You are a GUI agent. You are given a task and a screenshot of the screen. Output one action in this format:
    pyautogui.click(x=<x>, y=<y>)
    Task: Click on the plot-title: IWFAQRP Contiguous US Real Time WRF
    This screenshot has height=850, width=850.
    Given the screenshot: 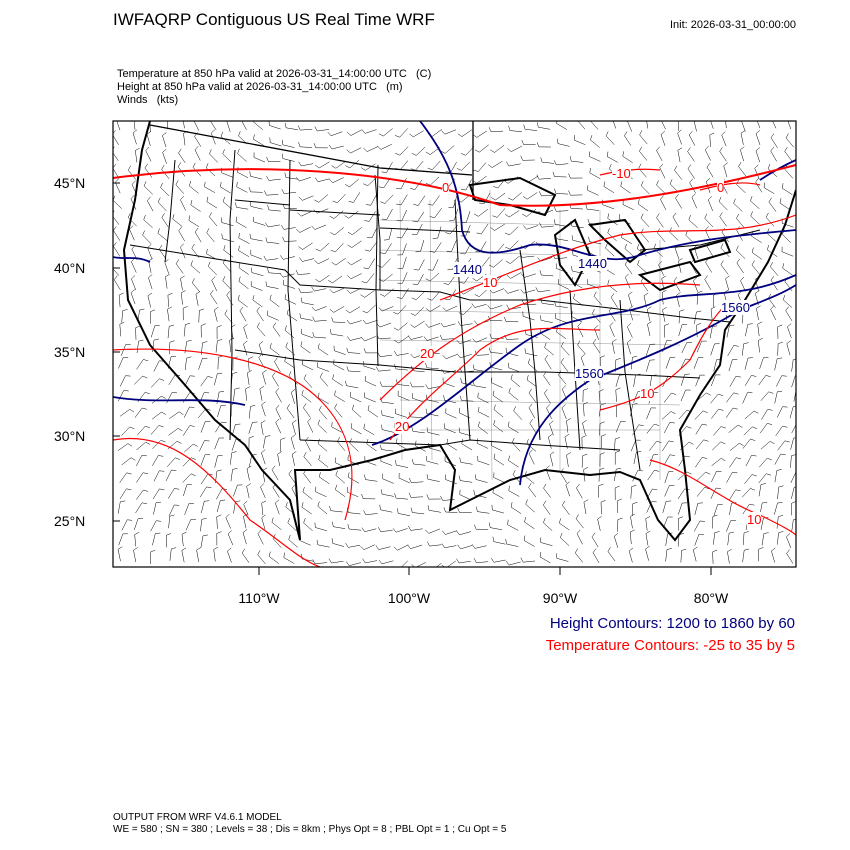 What is the action you would take?
    pyautogui.click(x=274, y=19)
    